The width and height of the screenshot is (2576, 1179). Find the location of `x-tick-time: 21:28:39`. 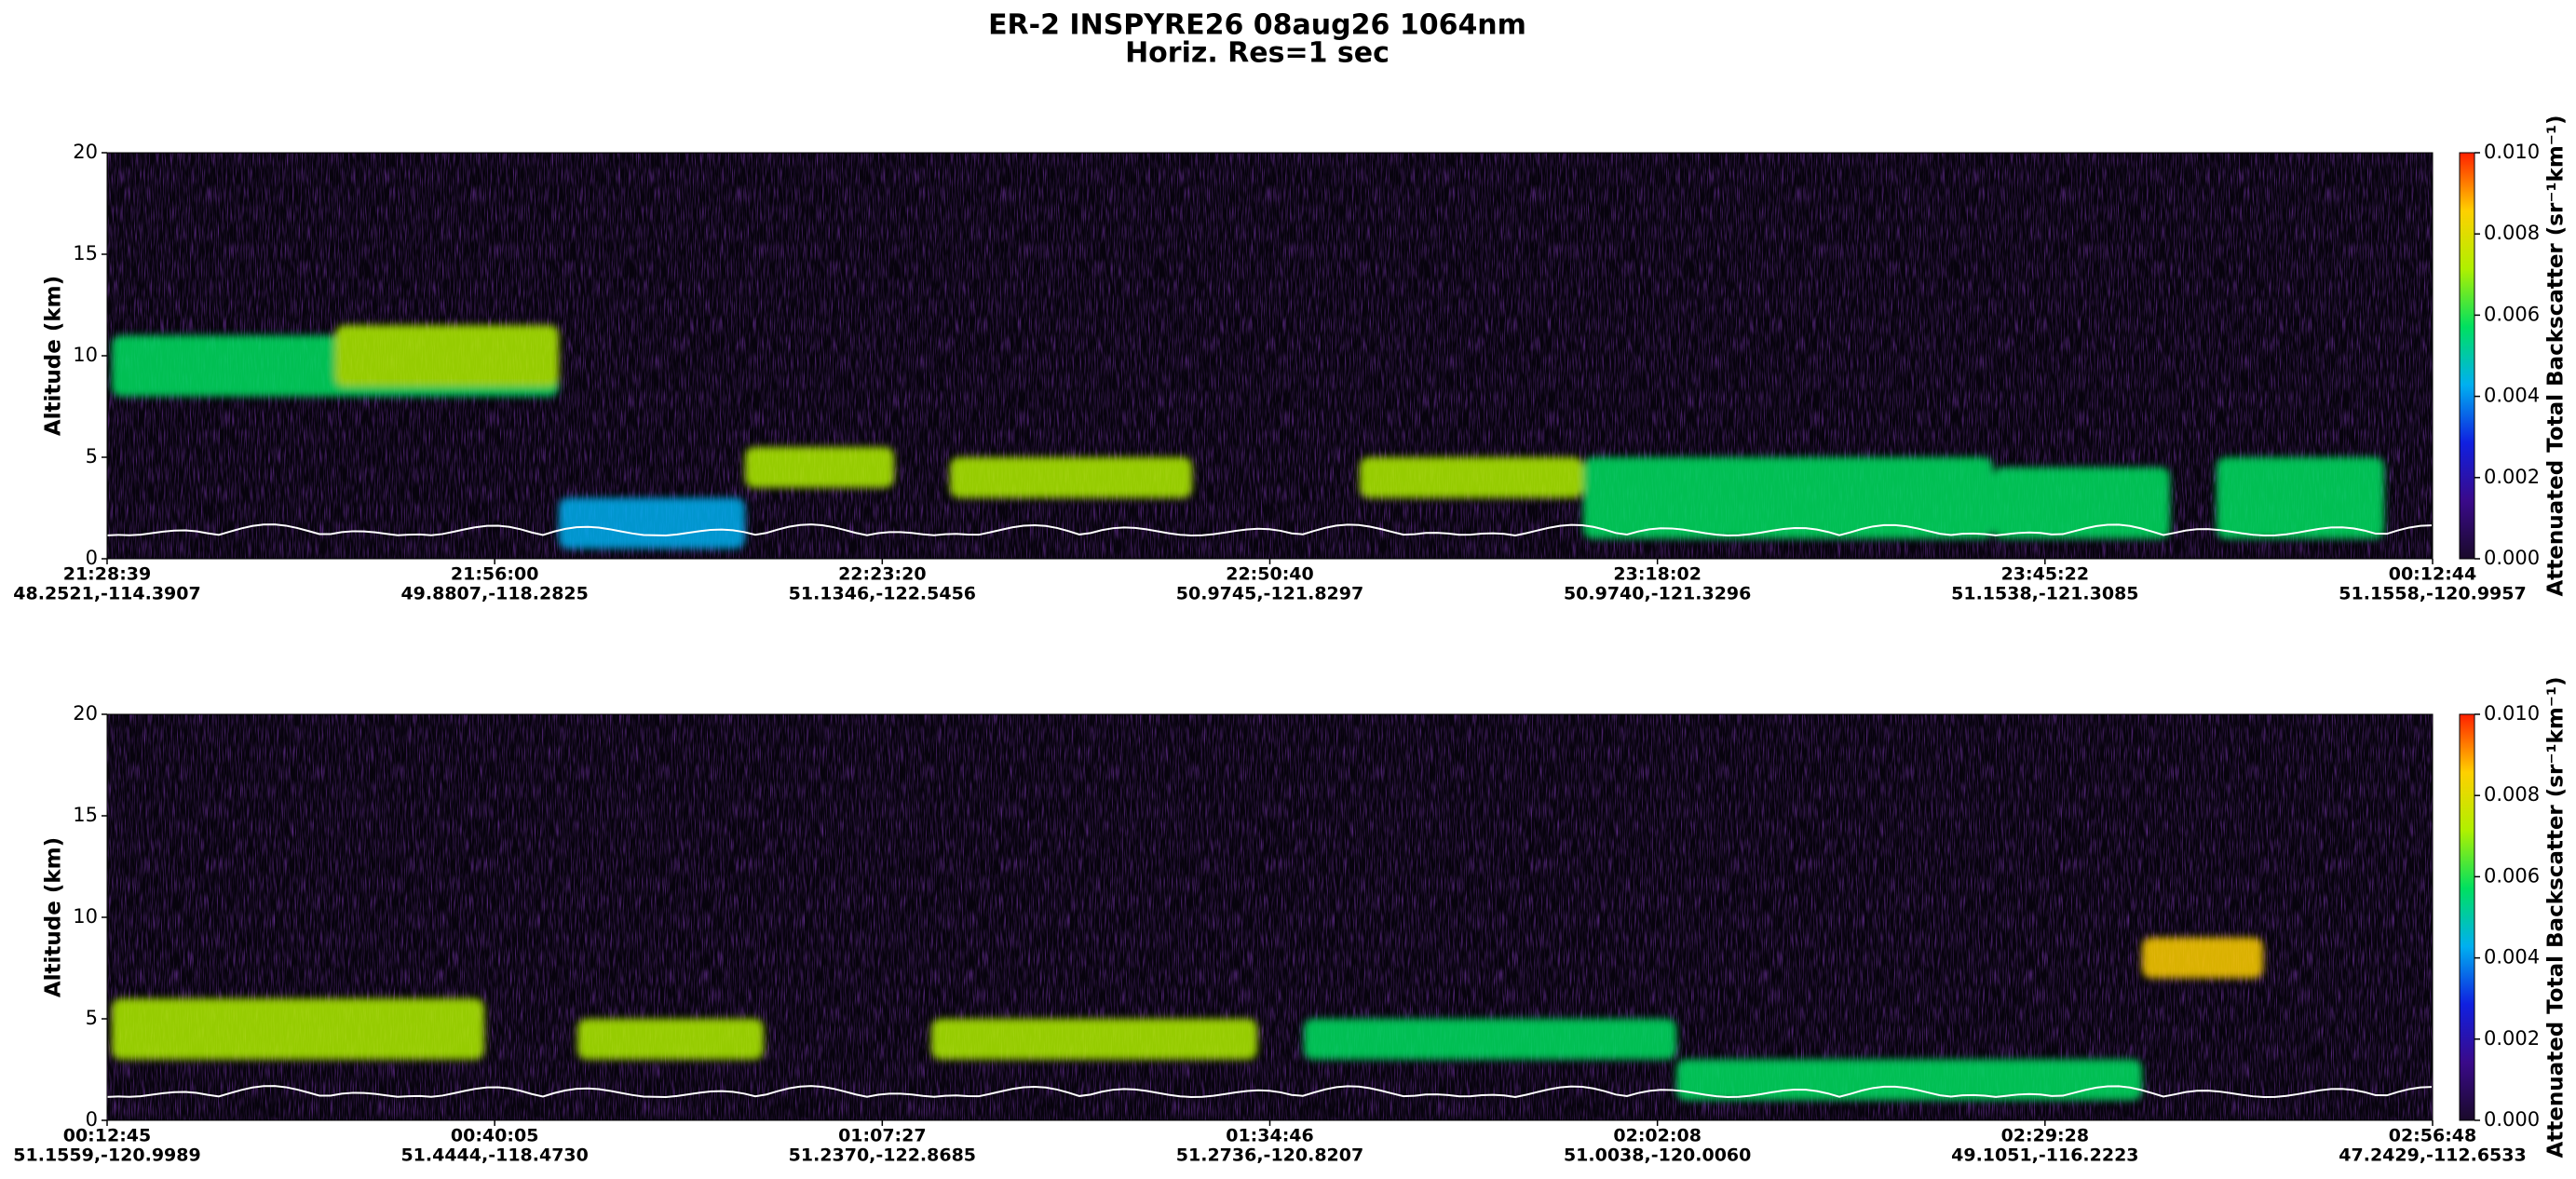

x-tick-time: 21:28:39 is located at coordinates (107, 574).